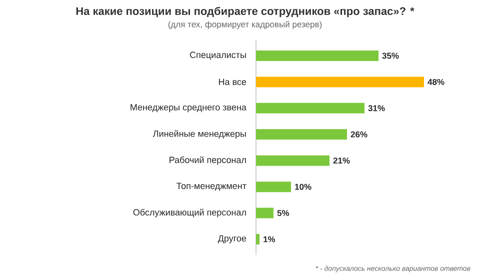 This screenshot has width=490, height=280. I want to click on data-label: 48%, so click(436, 81).